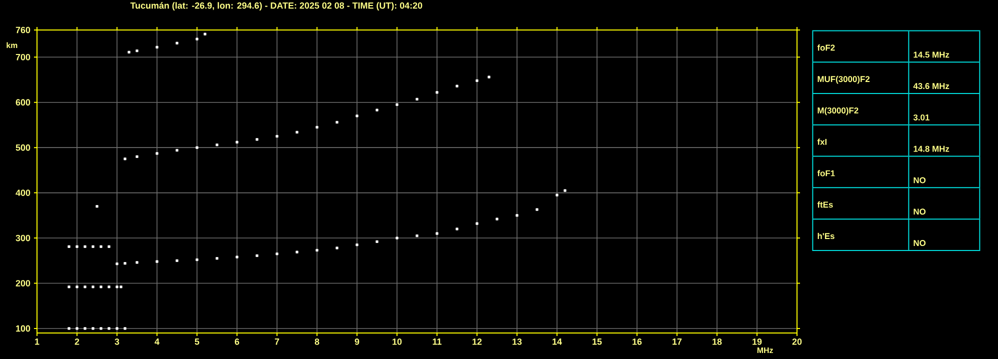 This screenshot has width=998, height=359. What do you see at coordinates (825, 204) in the screenshot?
I see `text: ftEs` at bounding box center [825, 204].